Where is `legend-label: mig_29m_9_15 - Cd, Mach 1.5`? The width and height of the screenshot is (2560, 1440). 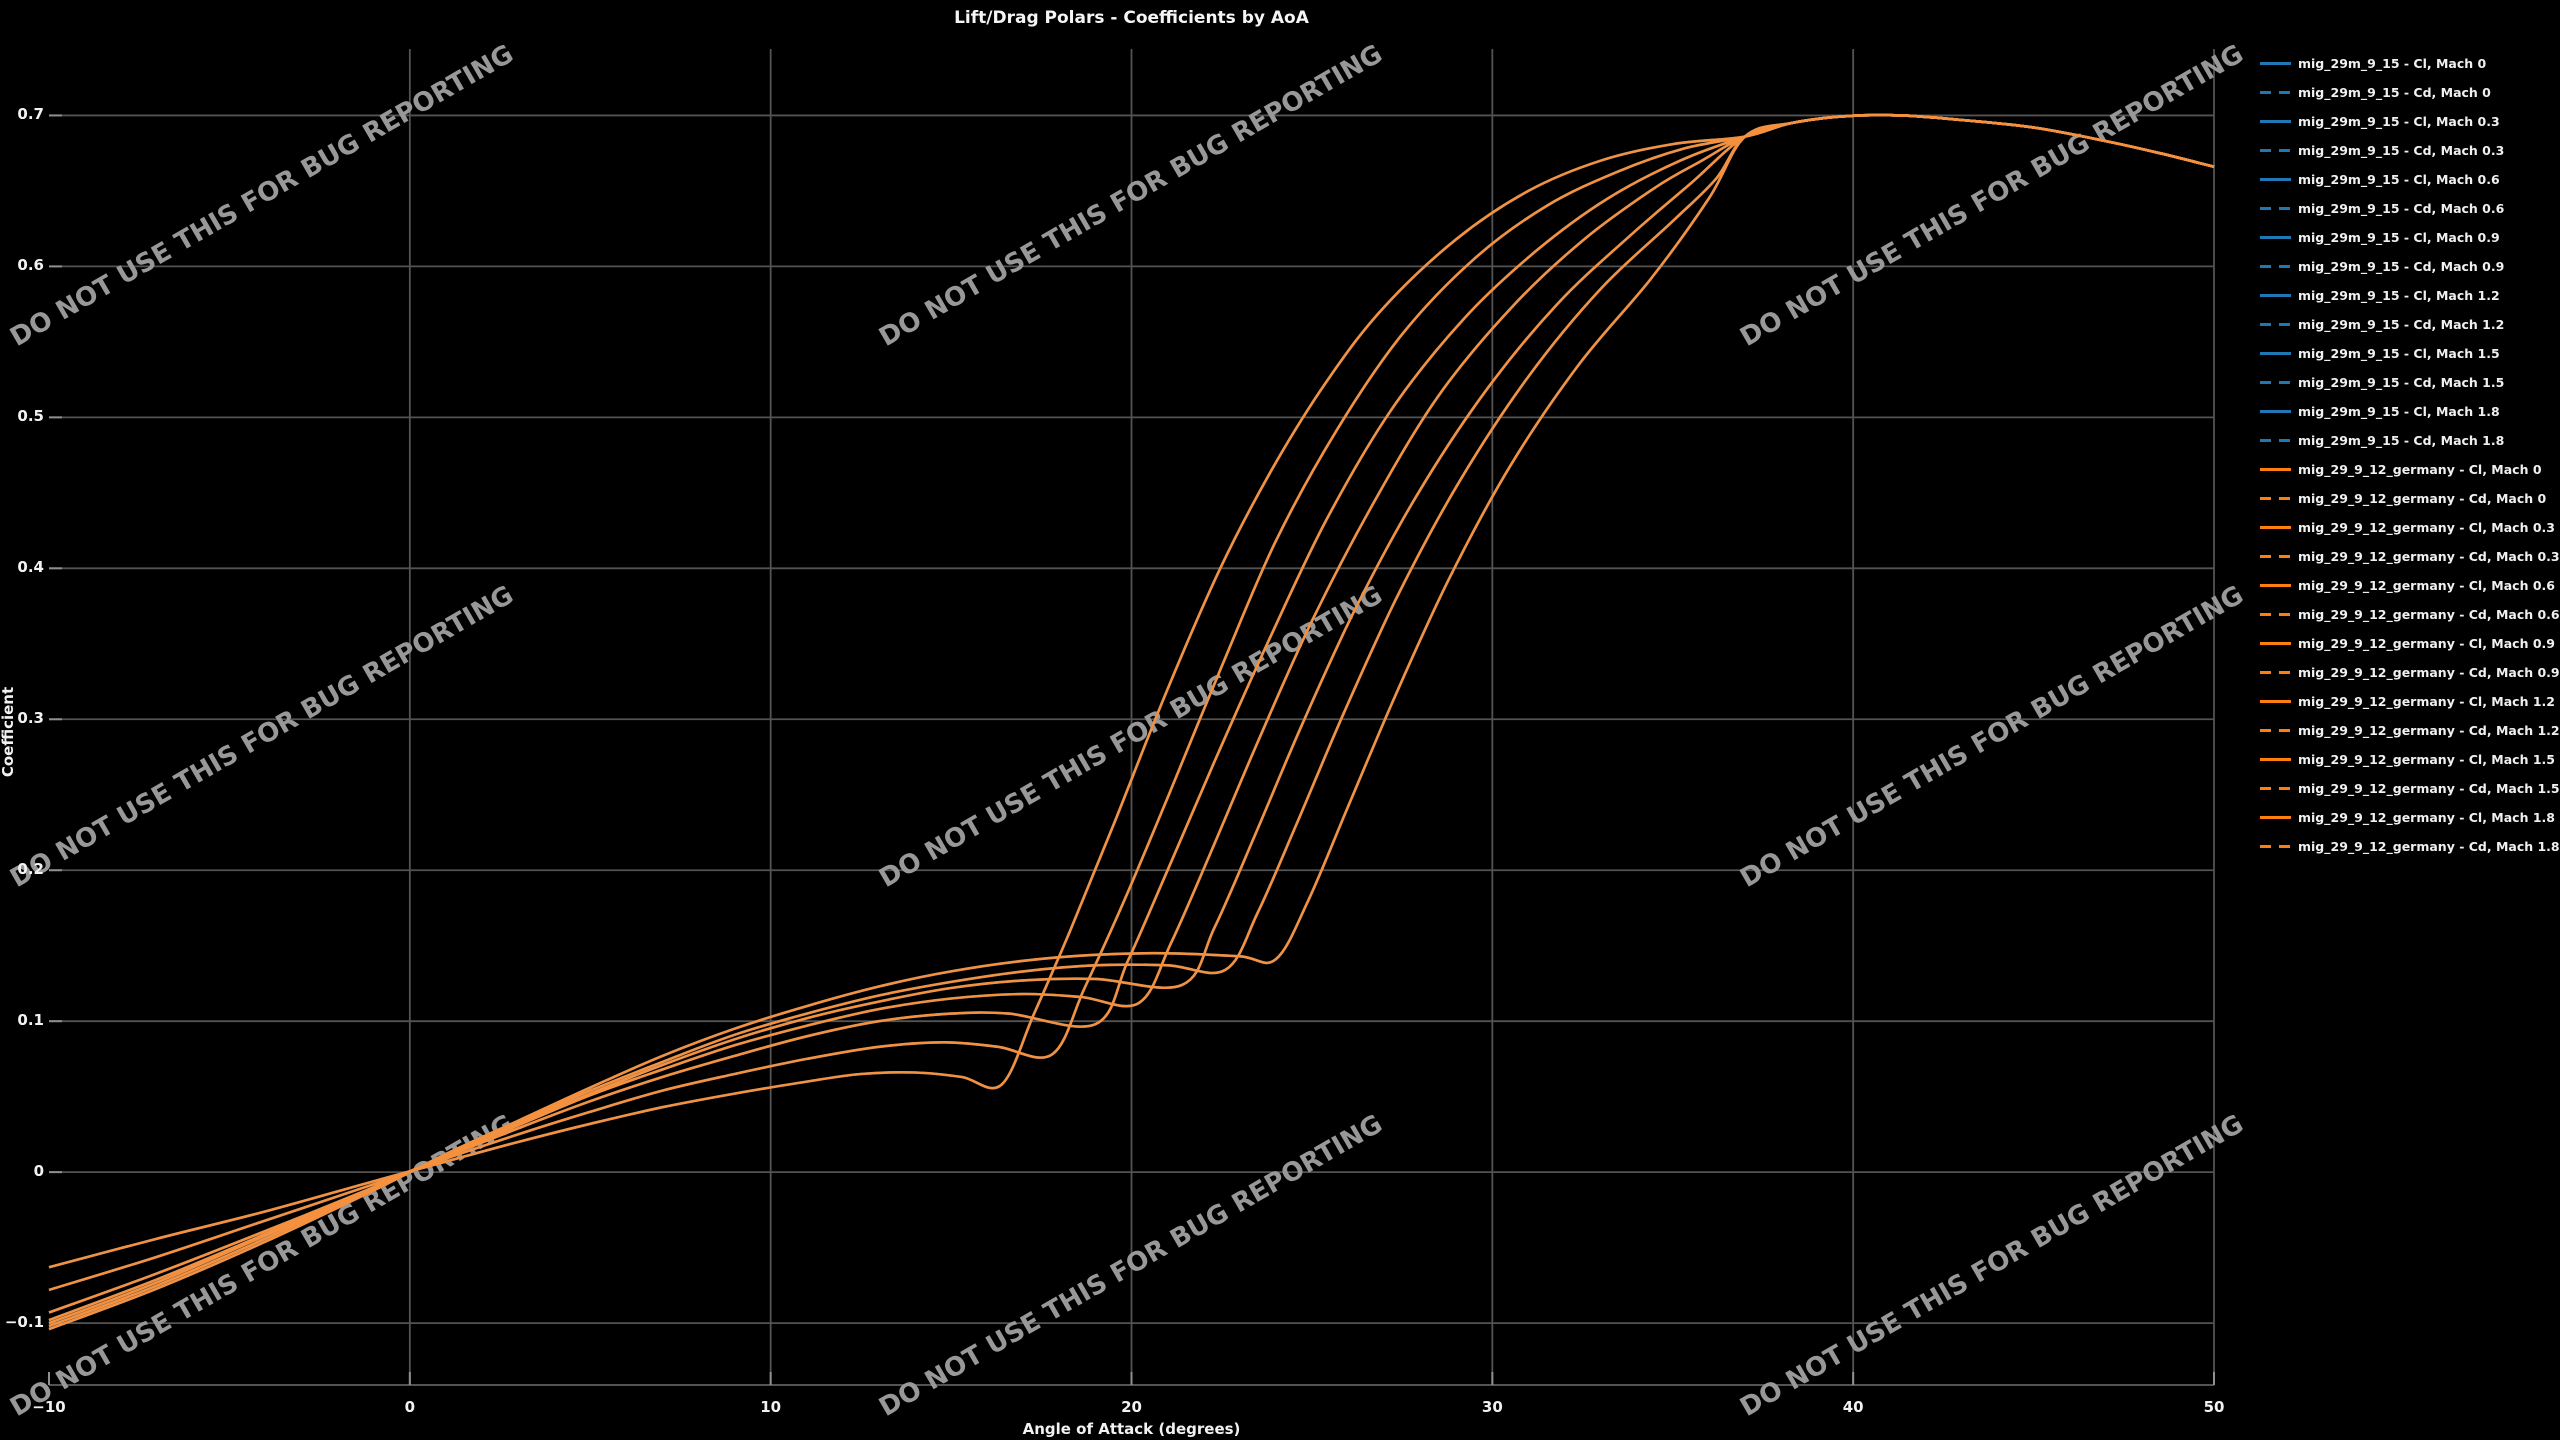 legend-label: mig_29m_9_15 - Cd, Mach 1.5 is located at coordinates (2401, 382).